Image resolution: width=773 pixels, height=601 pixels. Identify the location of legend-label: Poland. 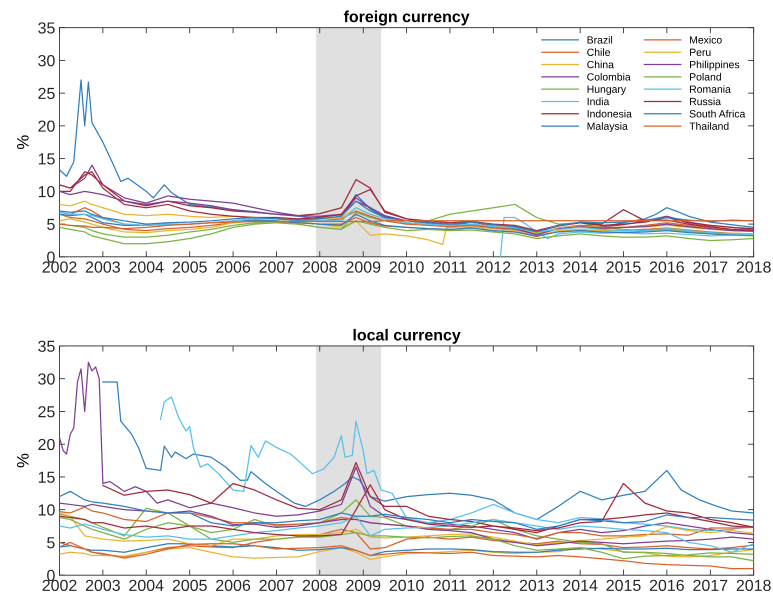
(705, 76).